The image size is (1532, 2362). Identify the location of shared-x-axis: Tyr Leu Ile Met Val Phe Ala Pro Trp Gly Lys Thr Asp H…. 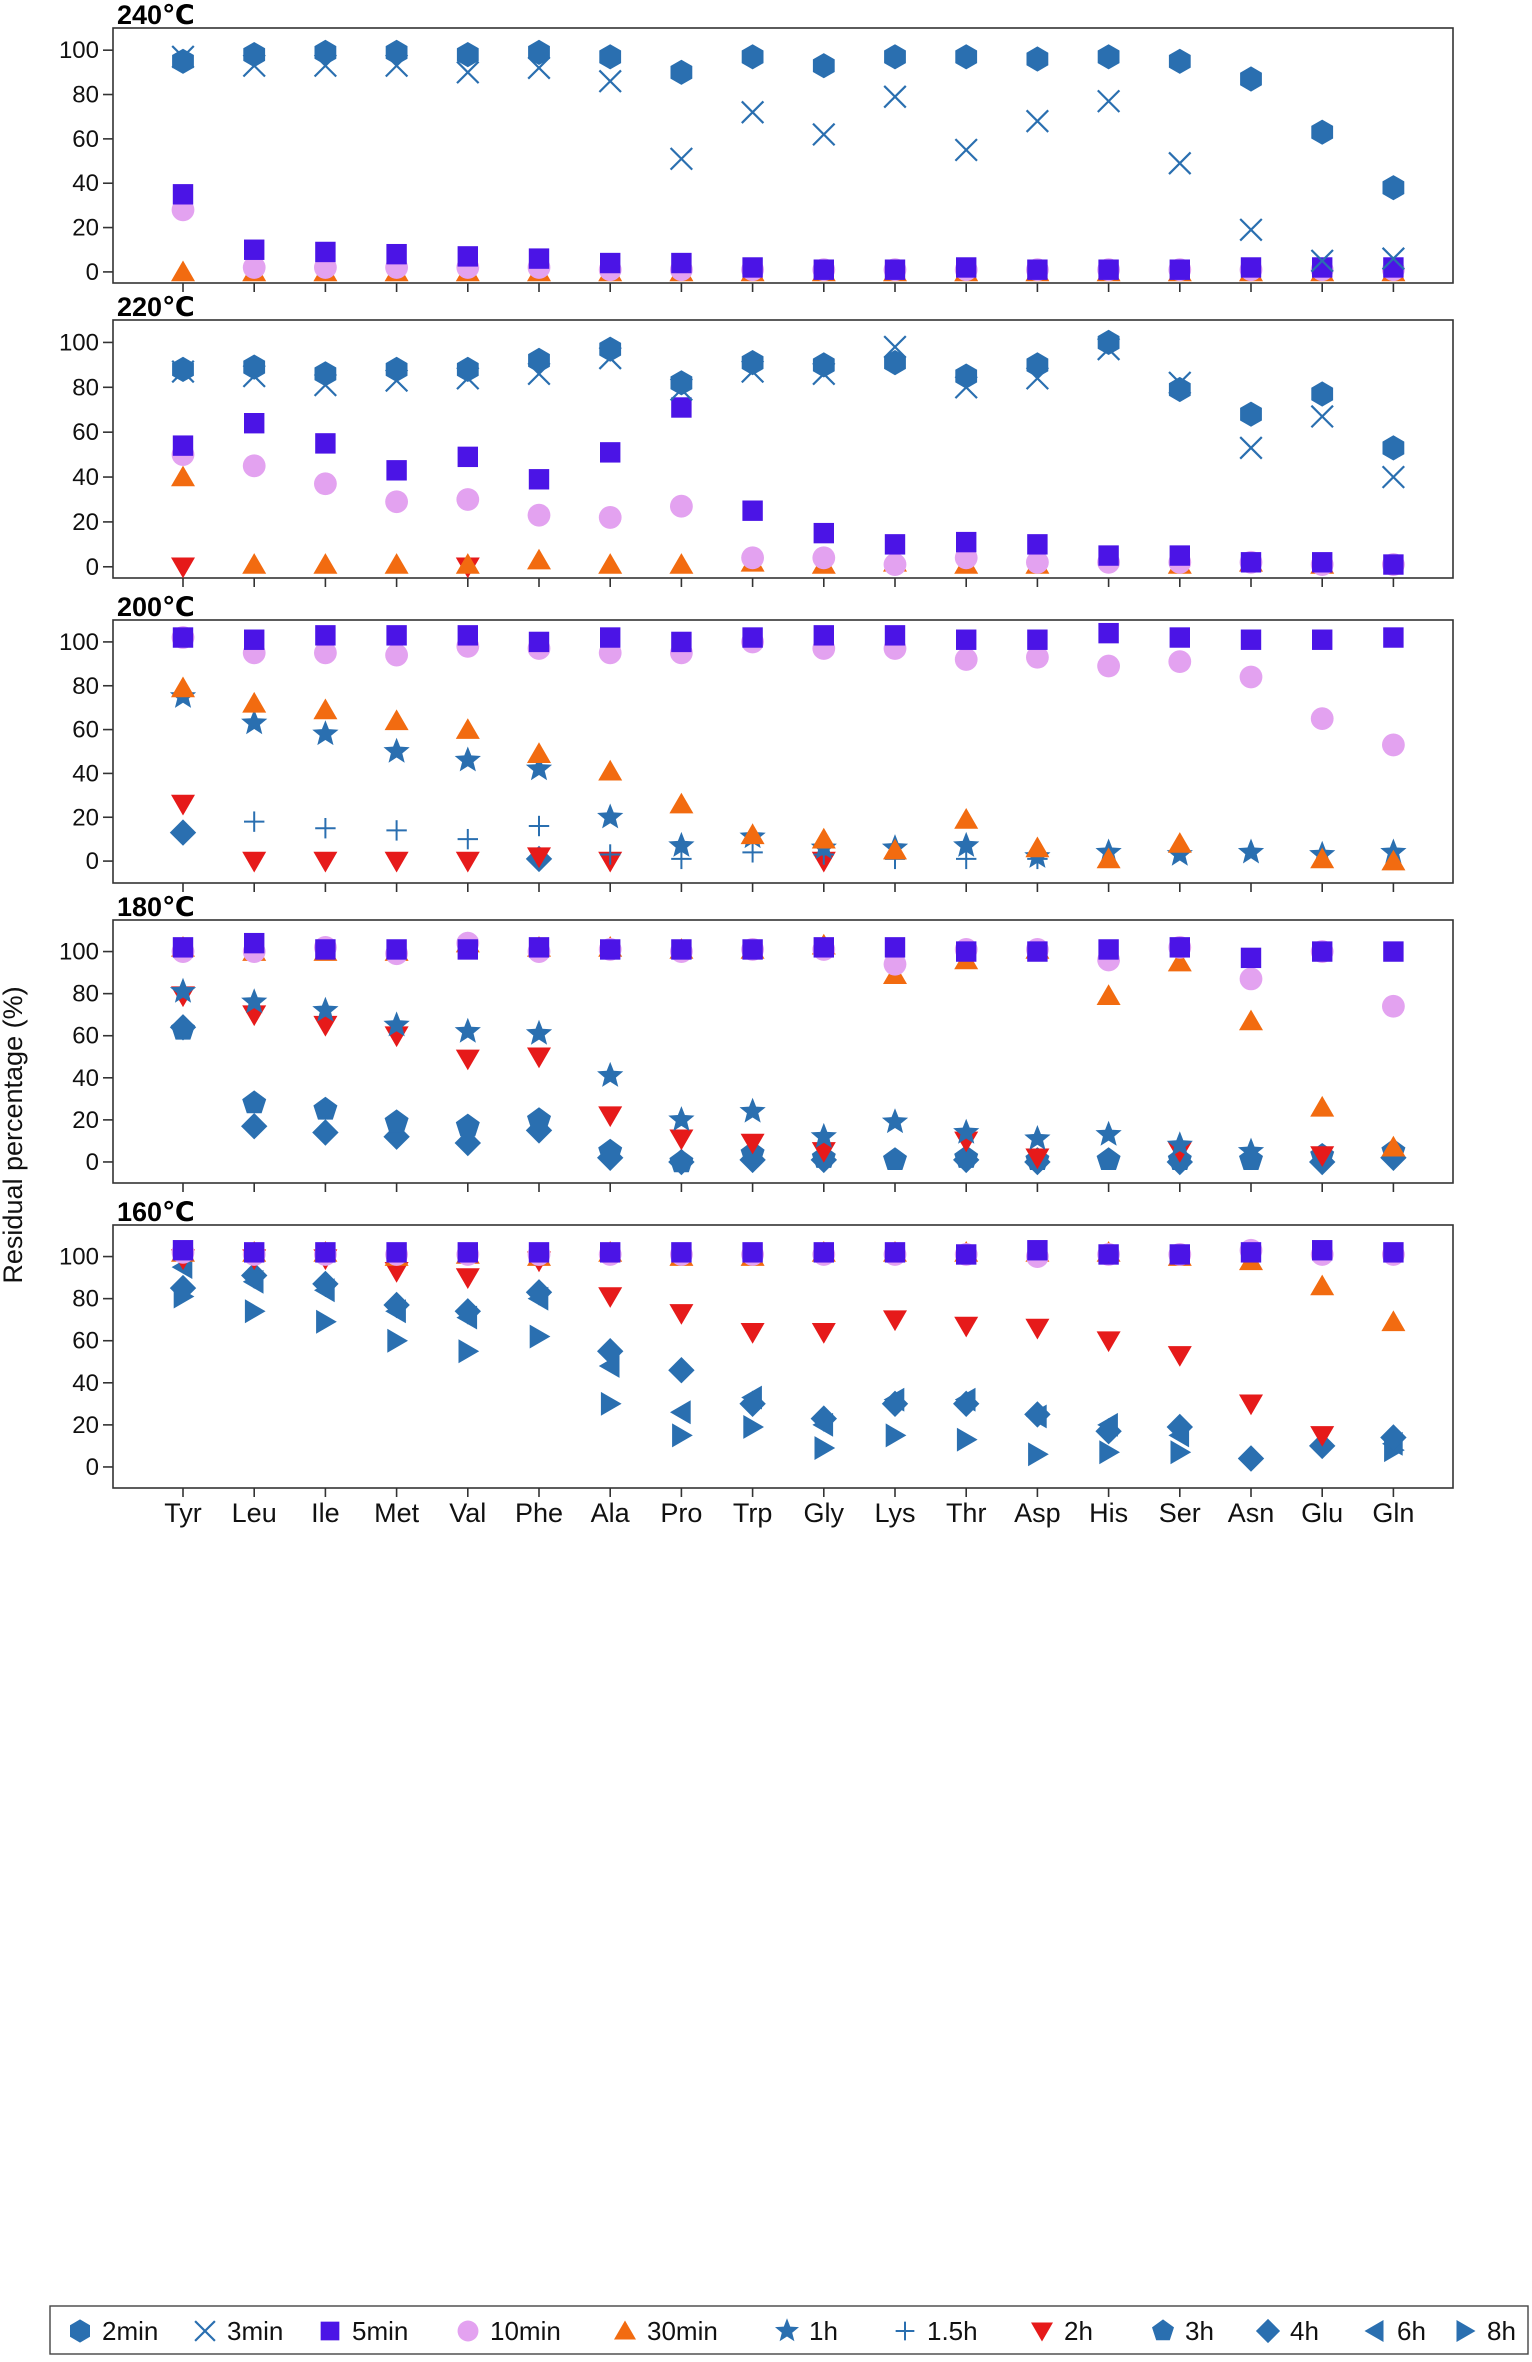
(789, 1513).